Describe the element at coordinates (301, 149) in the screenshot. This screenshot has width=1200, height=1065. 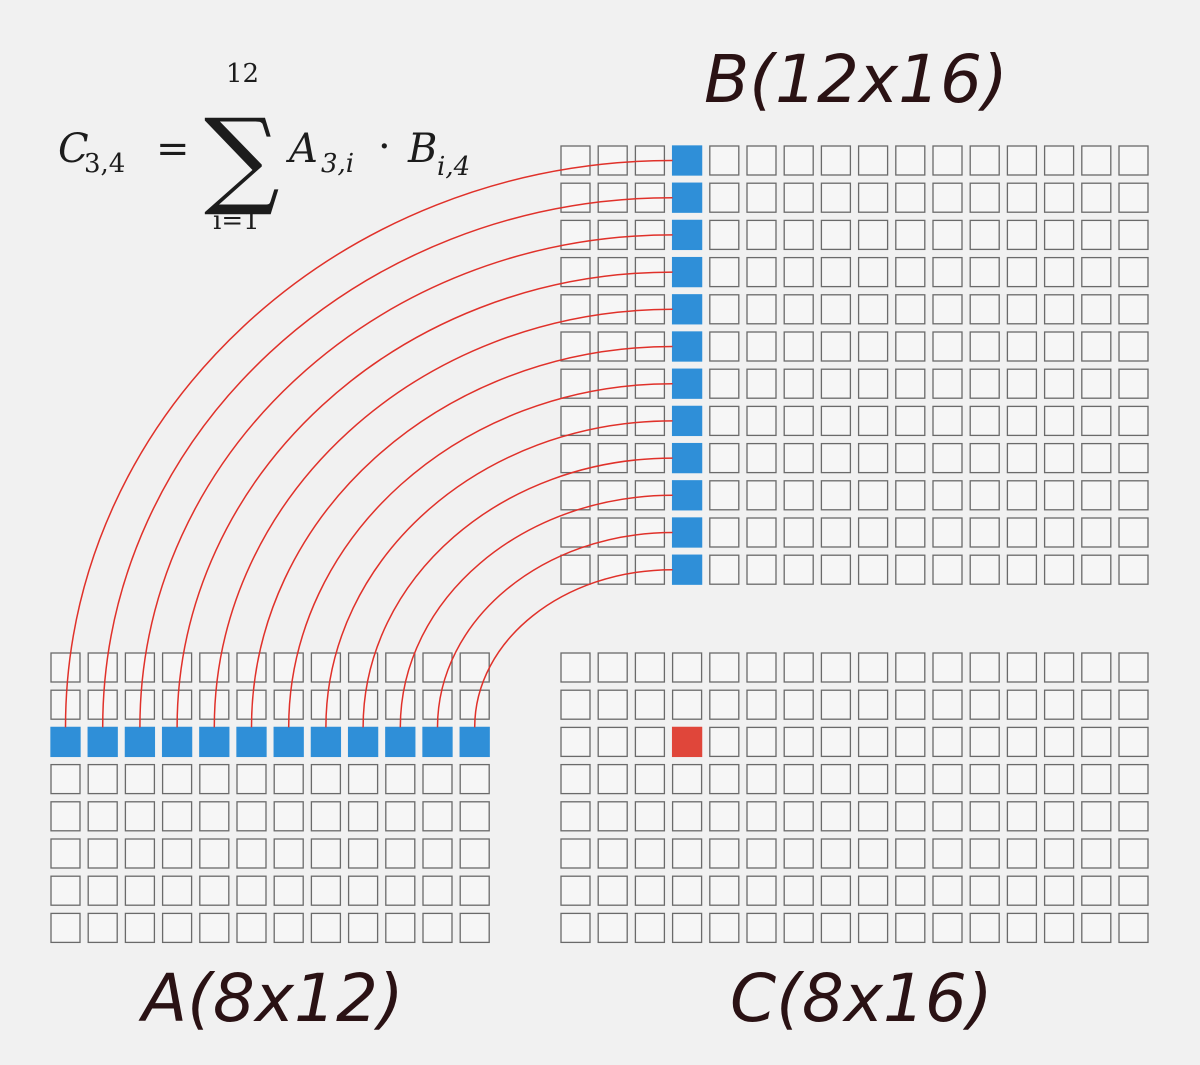
I see `formula-term-a: A` at that location.